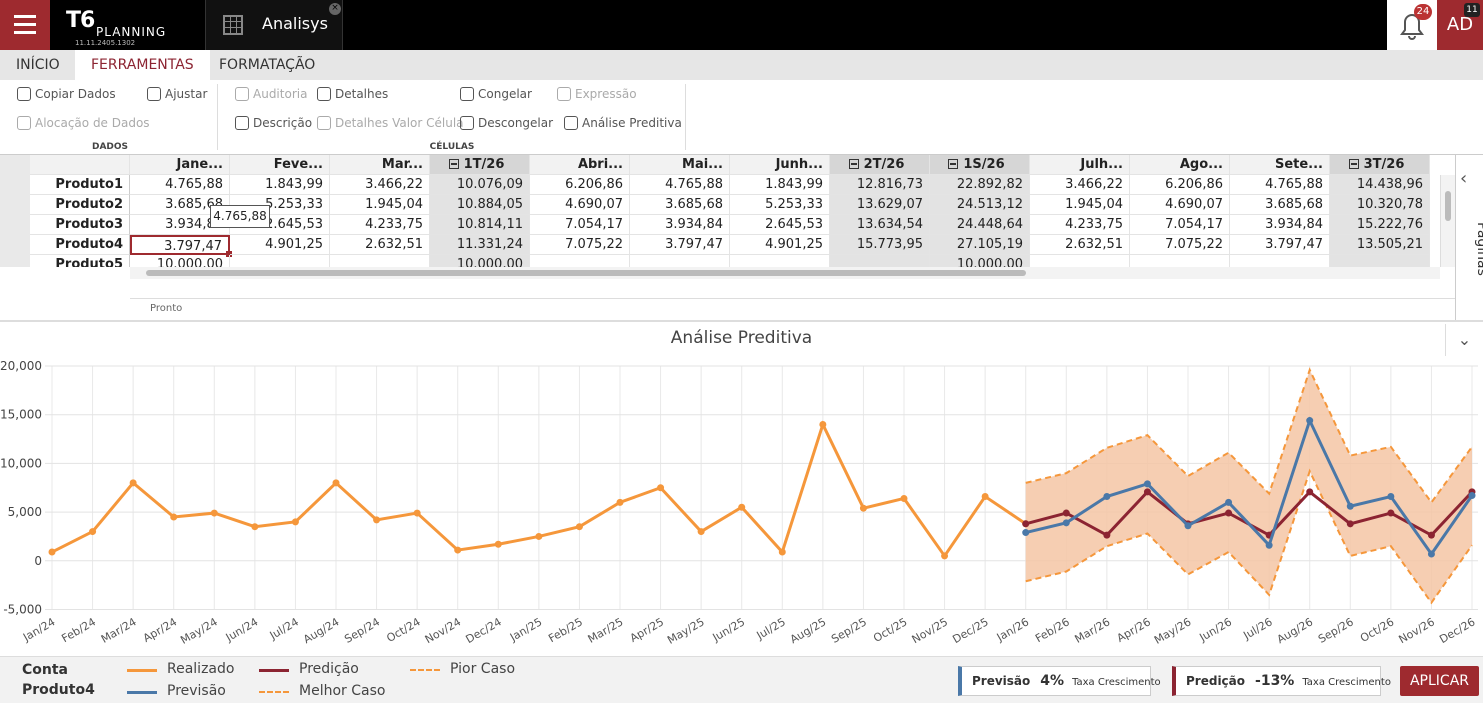 The height and width of the screenshot is (703, 1483). What do you see at coordinates (980, 245) in the screenshot?
I see `grid-cell: 27.105,19` at bounding box center [980, 245].